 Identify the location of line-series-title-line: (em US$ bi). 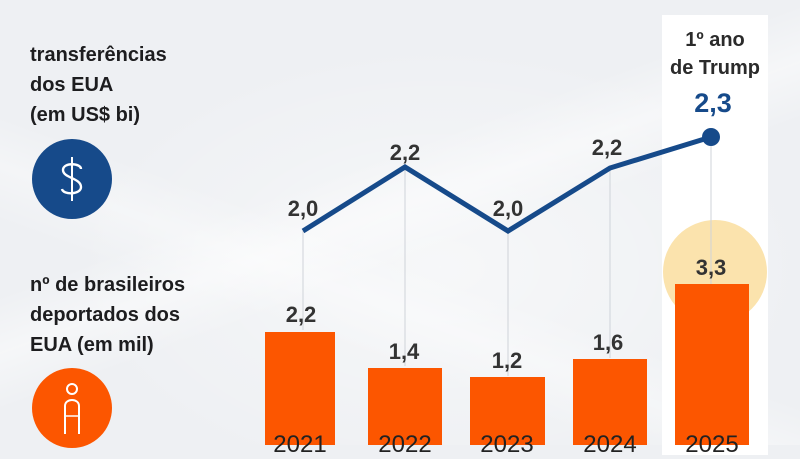
(85, 115).